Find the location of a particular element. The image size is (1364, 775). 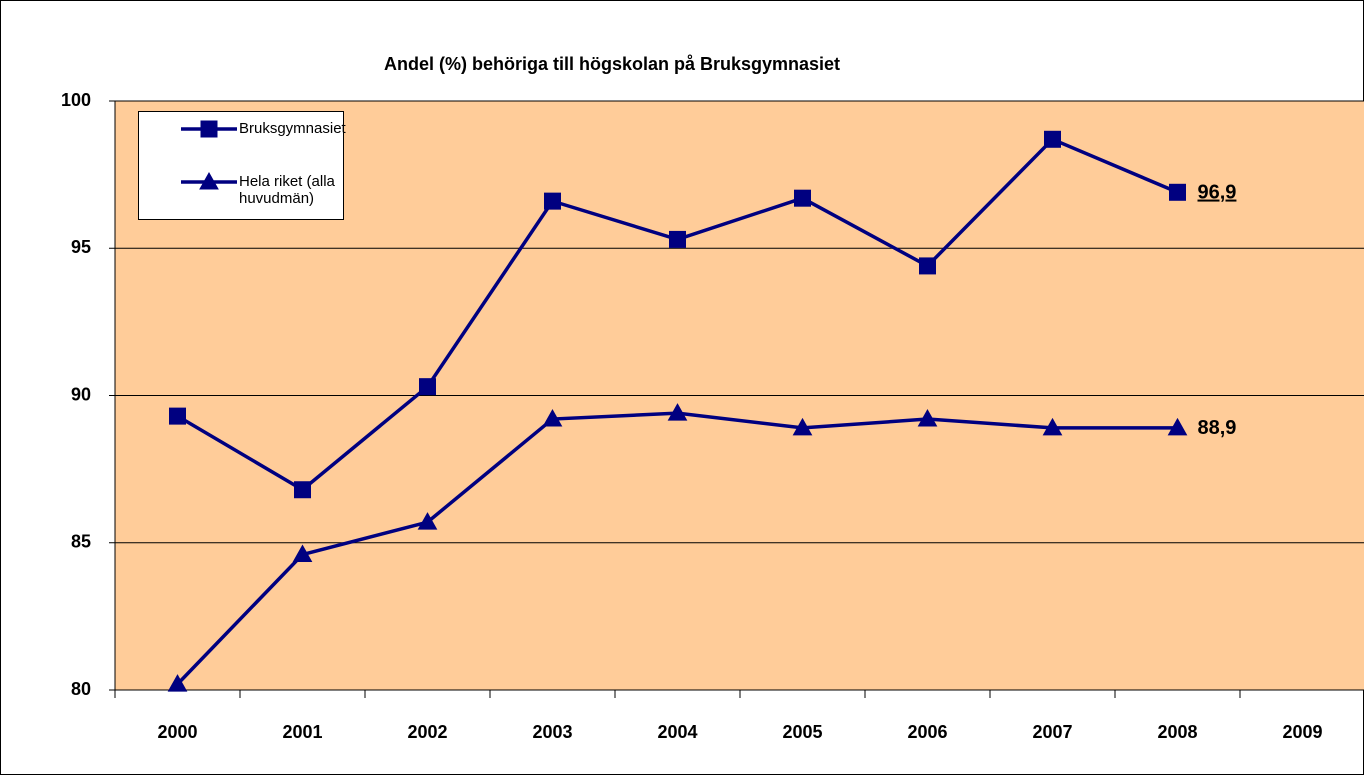

legend: Bruksgymnasiet Hela riket (alla huvudmän) is located at coordinates (242, 165).